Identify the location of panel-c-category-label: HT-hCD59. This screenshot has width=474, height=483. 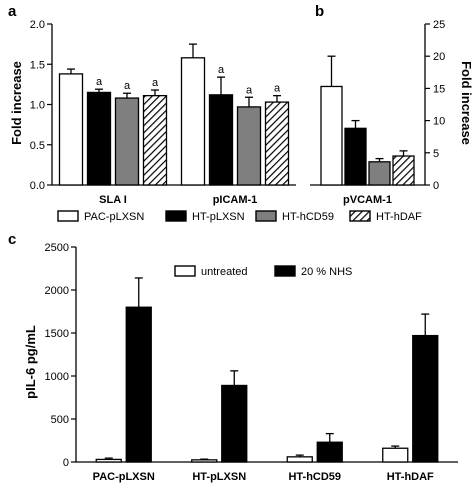
(314, 477).